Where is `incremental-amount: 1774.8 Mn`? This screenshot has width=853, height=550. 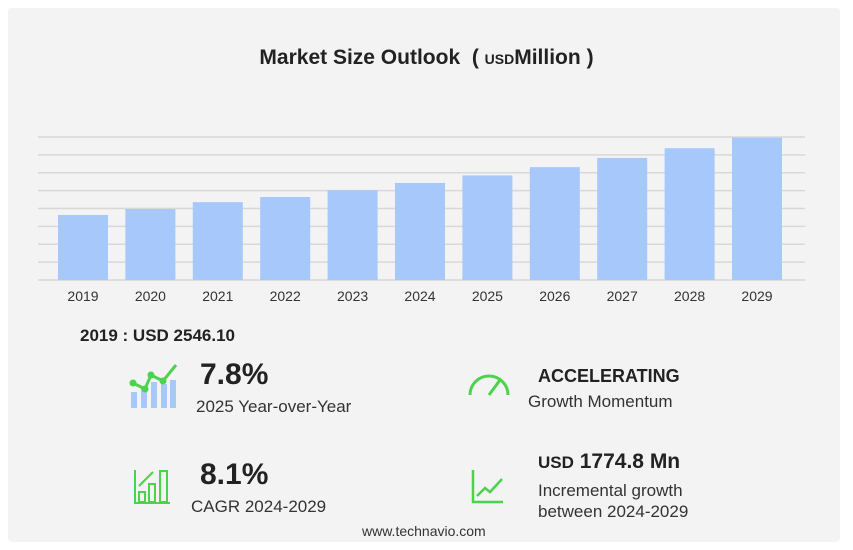
incremental-amount: 1774.8 Mn is located at coordinates (630, 461).